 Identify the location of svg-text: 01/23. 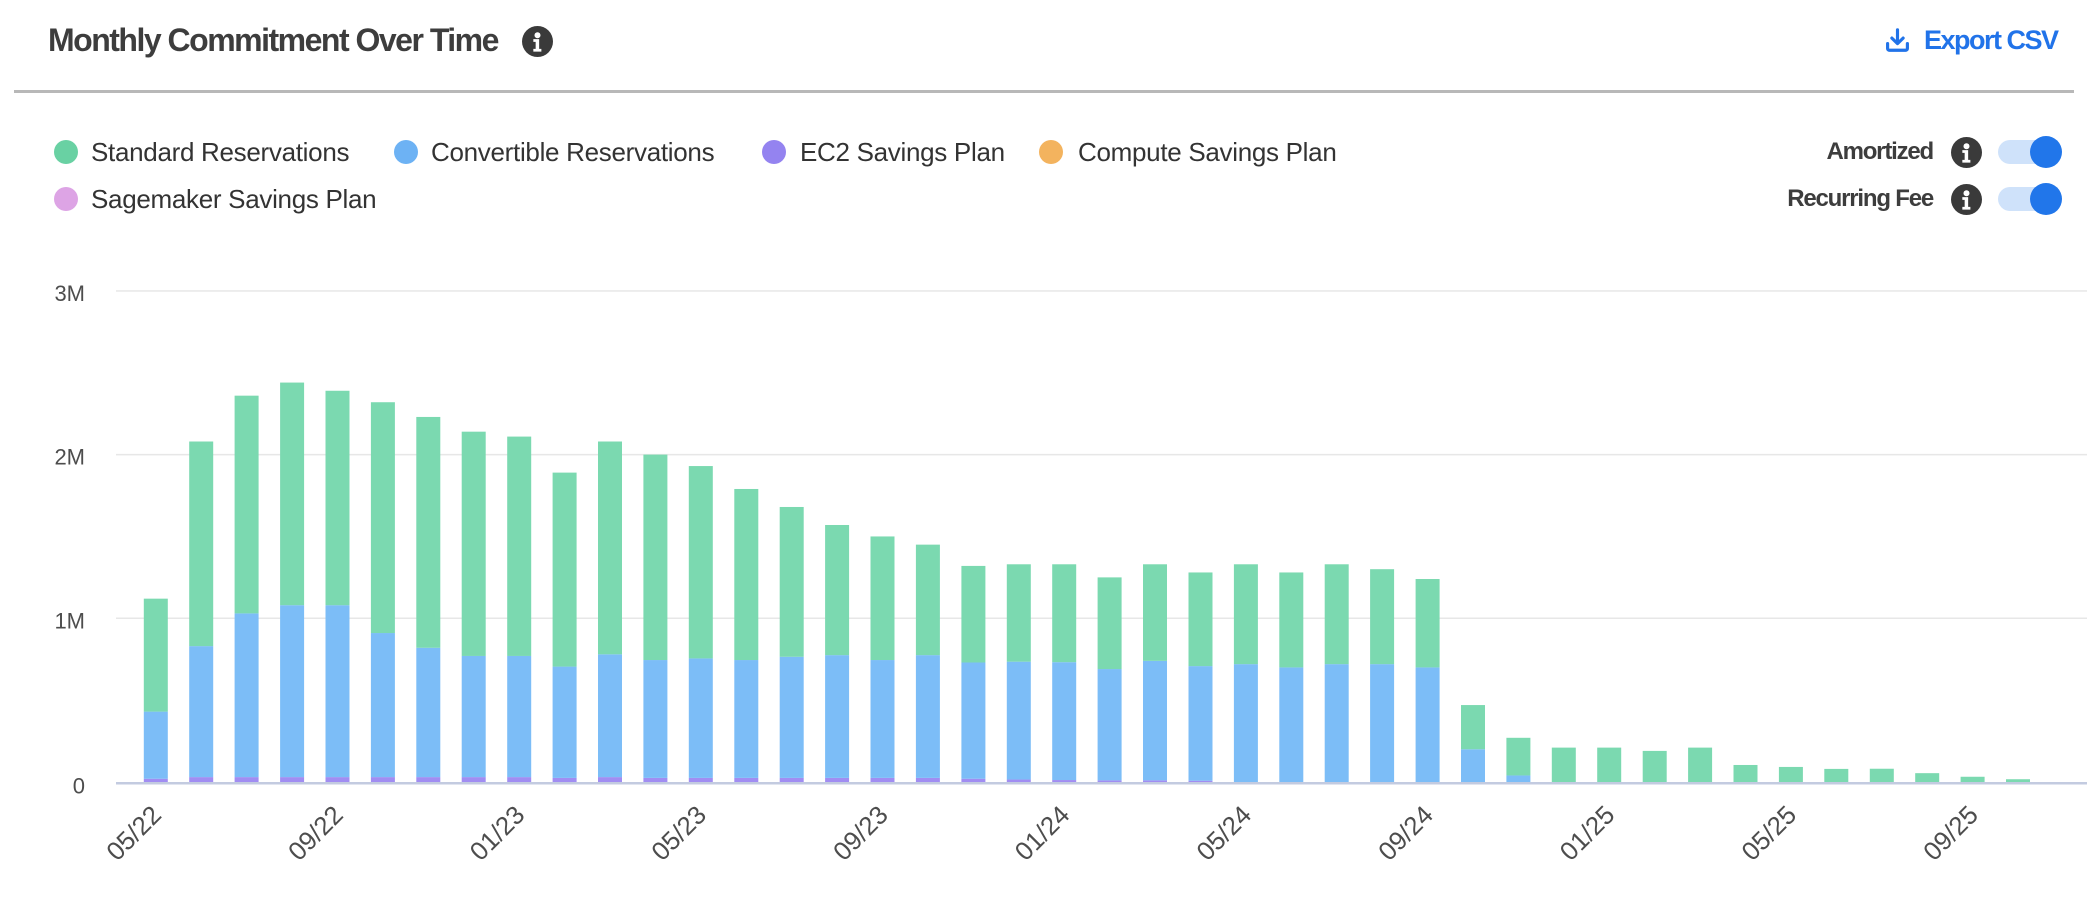
(497, 833).